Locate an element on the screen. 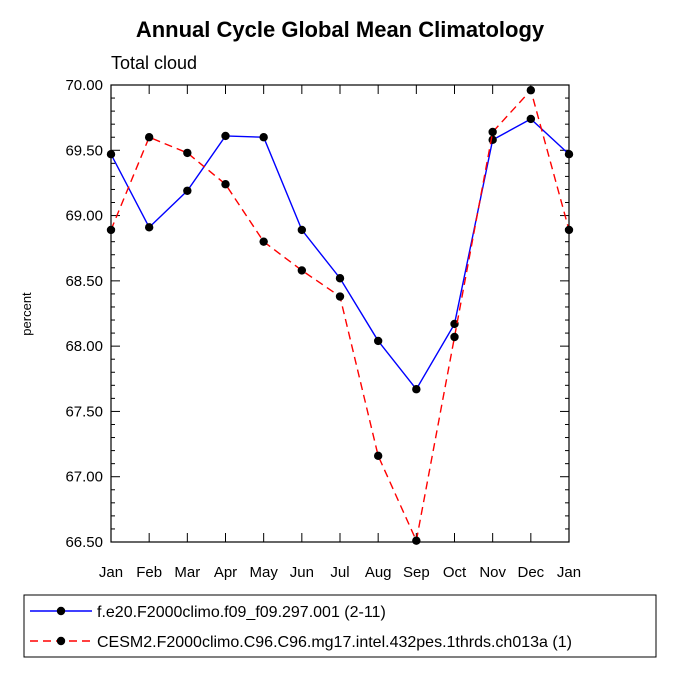  x-tick-label: Apr is located at coordinates (225, 572).